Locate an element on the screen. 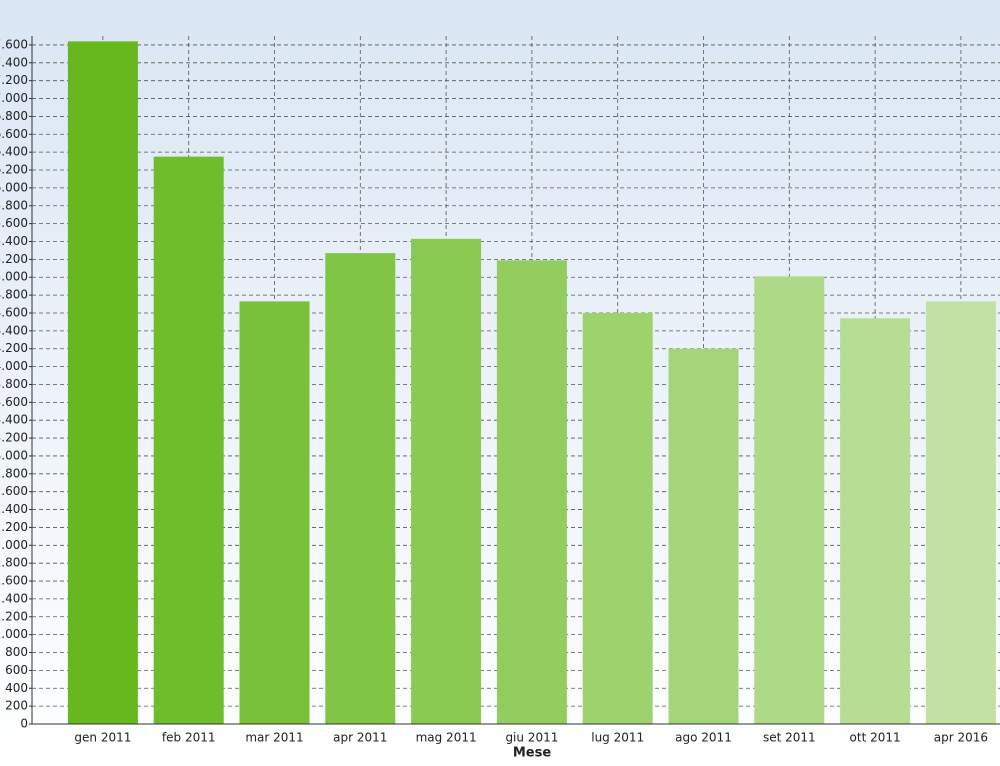 The image size is (1000, 766). y-tick-label: 3.000 is located at coordinates (14, 455).